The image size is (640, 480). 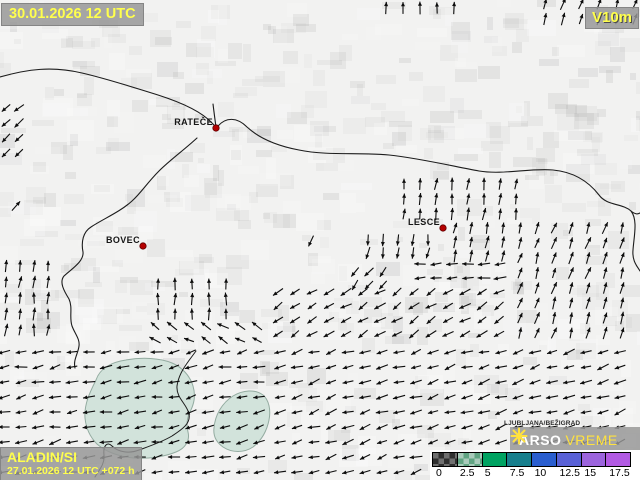 What do you see at coordinates (177, 408) in the screenshot?
I see `speed-areas-layer` at bounding box center [177, 408].